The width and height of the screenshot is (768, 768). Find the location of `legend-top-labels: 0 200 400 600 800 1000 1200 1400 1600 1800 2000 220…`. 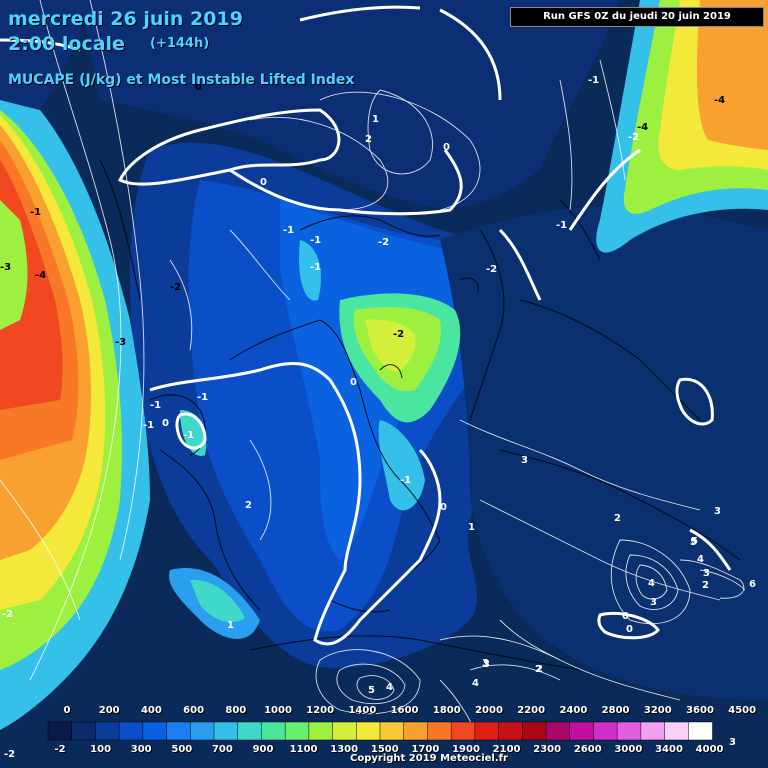

legend-top-labels: 0 200 400 600 800 1000 1200 1400 1600 1800 2000 220… is located at coordinates (398, 711).